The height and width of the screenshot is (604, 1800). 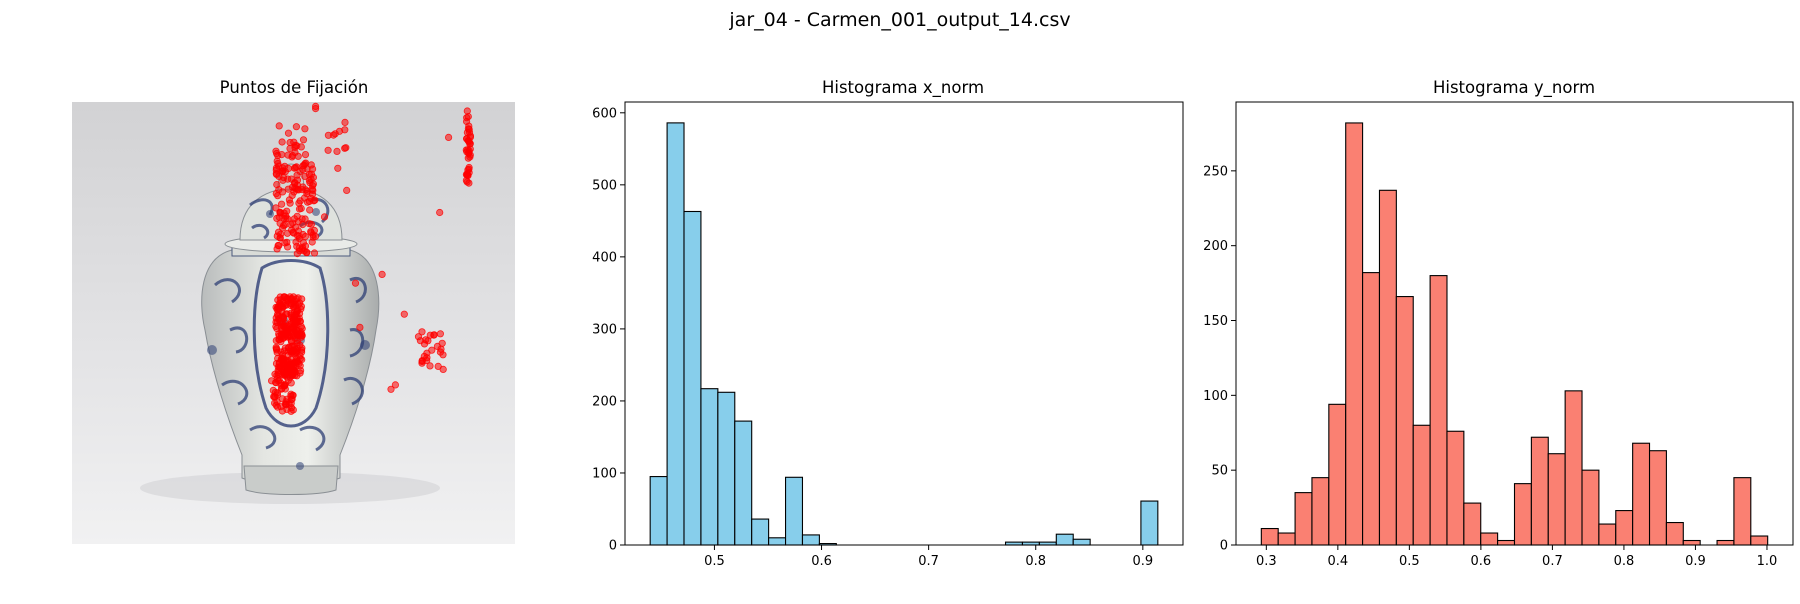 What do you see at coordinates (1035, 561) in the screenshot?
I see `xnorm-xtick-label: 0.8` at bounding box center [1035, 561].